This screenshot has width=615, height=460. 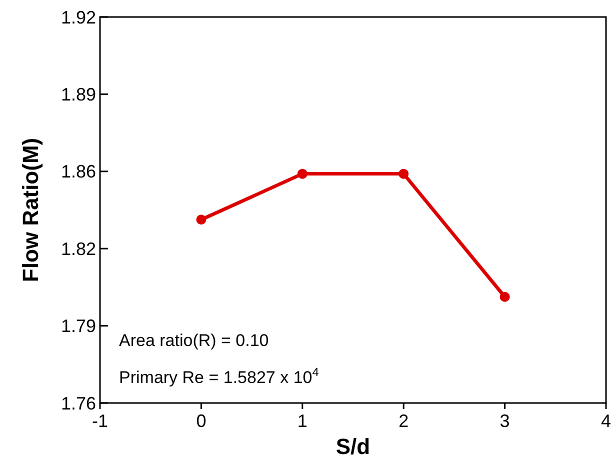 I want to click on y-axis-title: Flow Ratio(M), so click(x=30, y=210).